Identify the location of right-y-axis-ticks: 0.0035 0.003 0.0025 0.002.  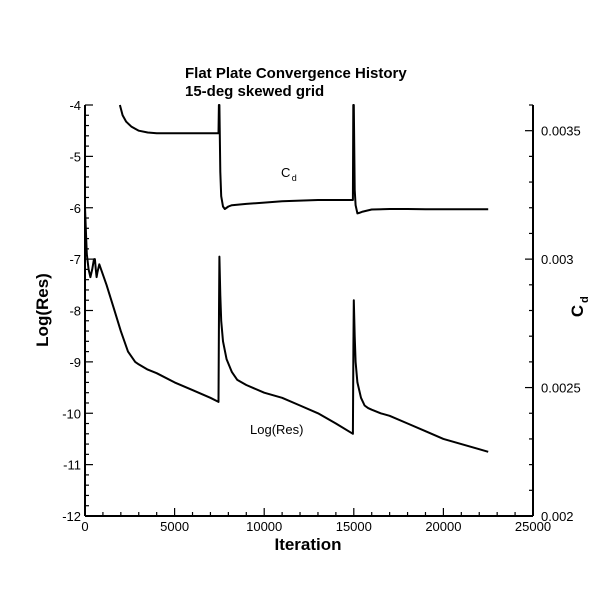
(553, 314).